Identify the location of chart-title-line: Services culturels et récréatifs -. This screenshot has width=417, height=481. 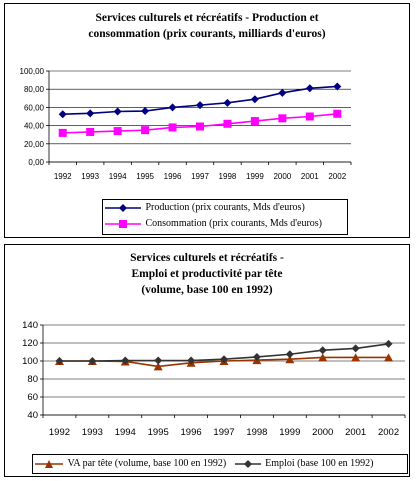
(207, 258).